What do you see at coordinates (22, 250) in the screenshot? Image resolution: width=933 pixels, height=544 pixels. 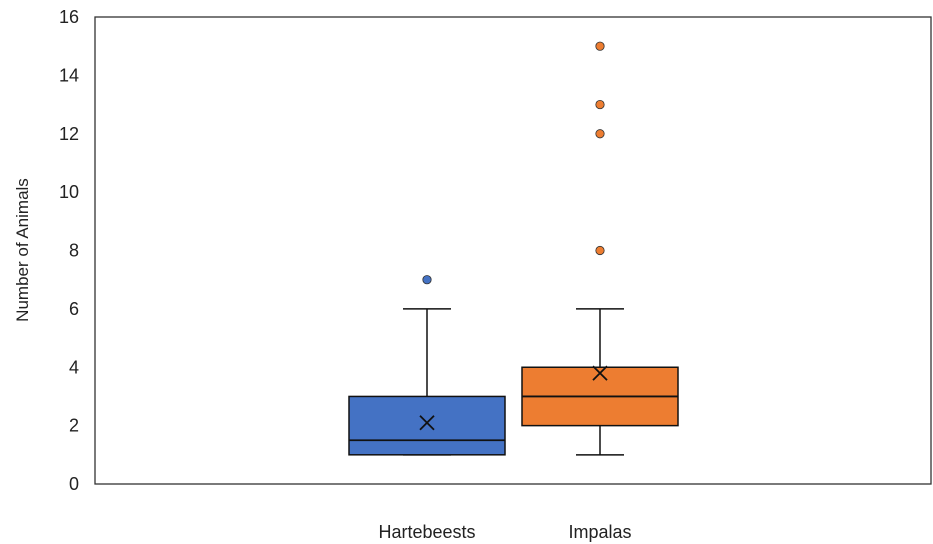 I see `y-axis-title: Number of Animals` at bounding box center [22, 250].